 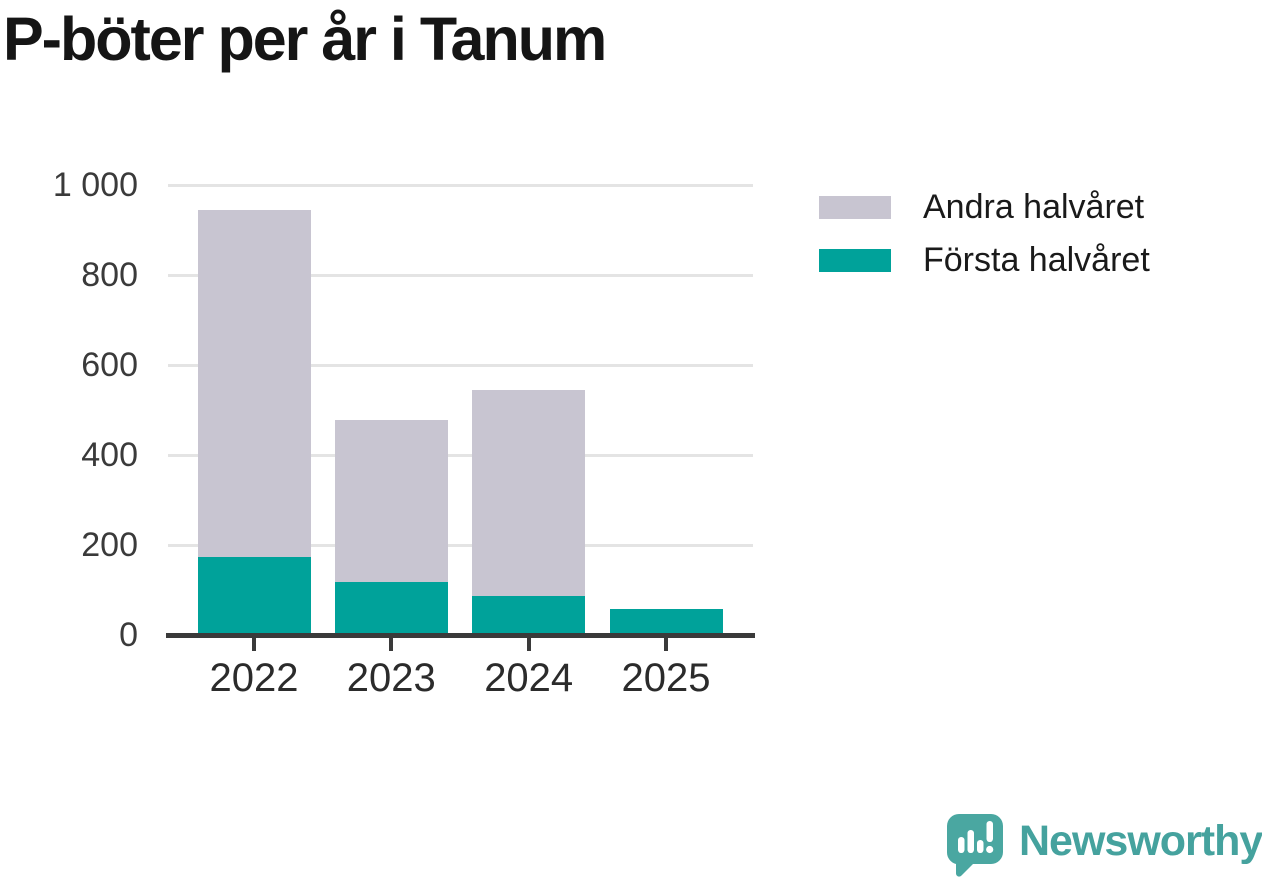 I want to click on bar-2023-forsta-halvaret, so click(x=391, y=607).